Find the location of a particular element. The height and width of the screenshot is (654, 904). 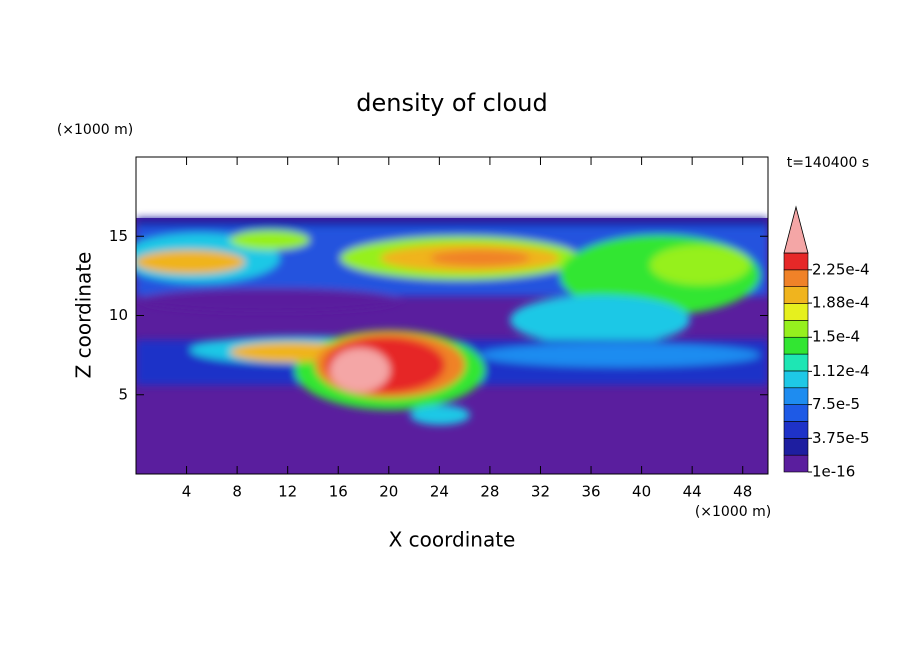

time-annotation: t=140400 s is located at coordinates (828, 163).